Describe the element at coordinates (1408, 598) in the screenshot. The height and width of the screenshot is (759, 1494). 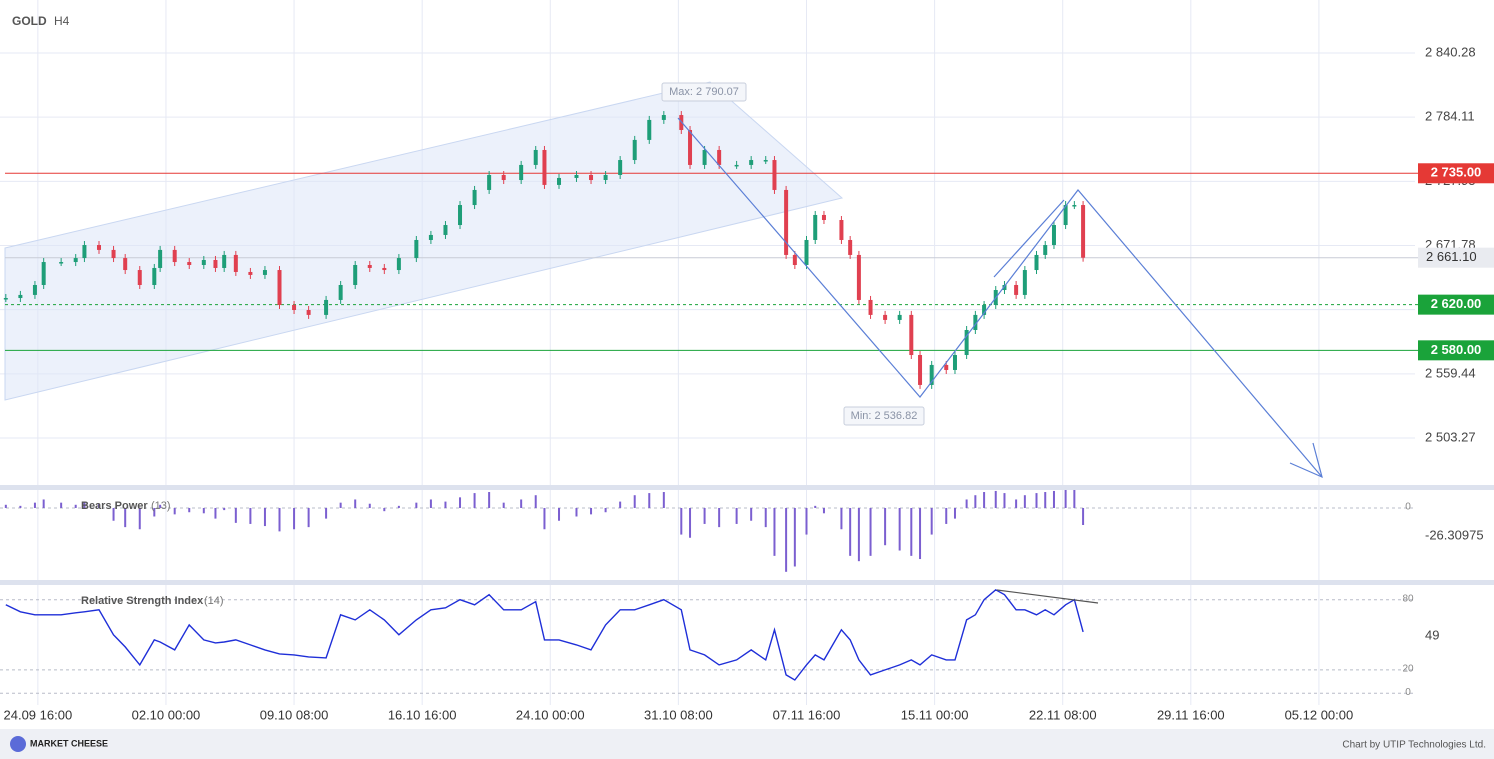
I see `indicator-level-label: 80` at that location.